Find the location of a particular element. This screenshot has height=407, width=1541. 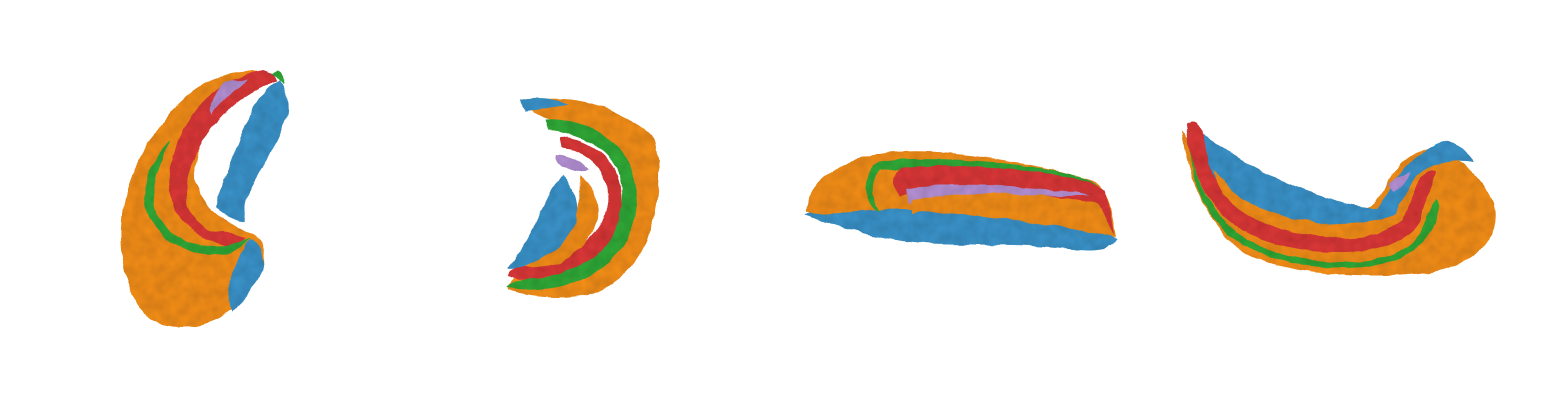

subfield-orange is located at coordinates (193, 198).